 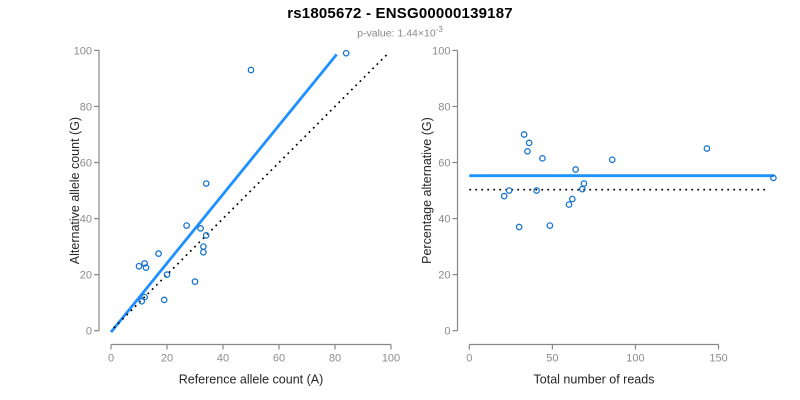 I want to click on x-tick-label: 150, so click(x=718, y=359).